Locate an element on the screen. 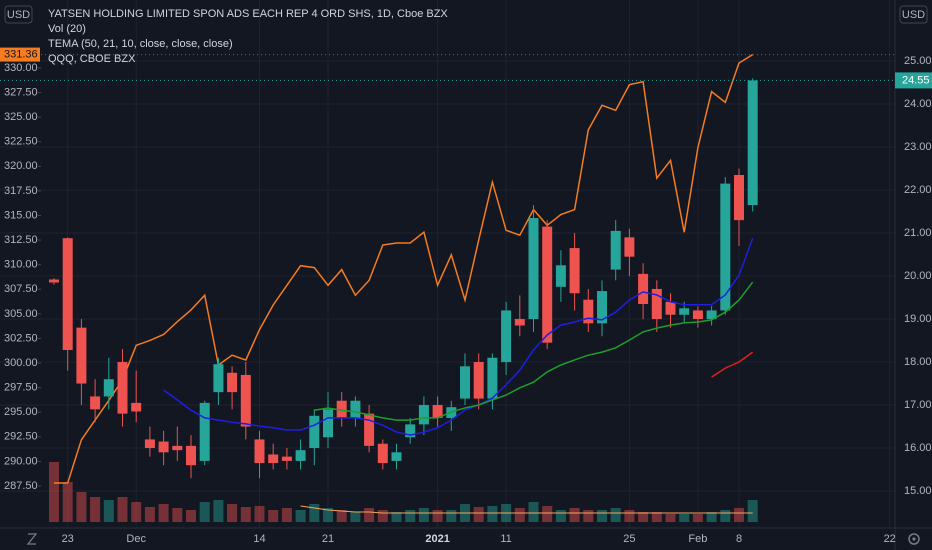 The width and height of the screenshot is (932, 550). x-tick-label: 2021 is located at coordinates (437, 539).